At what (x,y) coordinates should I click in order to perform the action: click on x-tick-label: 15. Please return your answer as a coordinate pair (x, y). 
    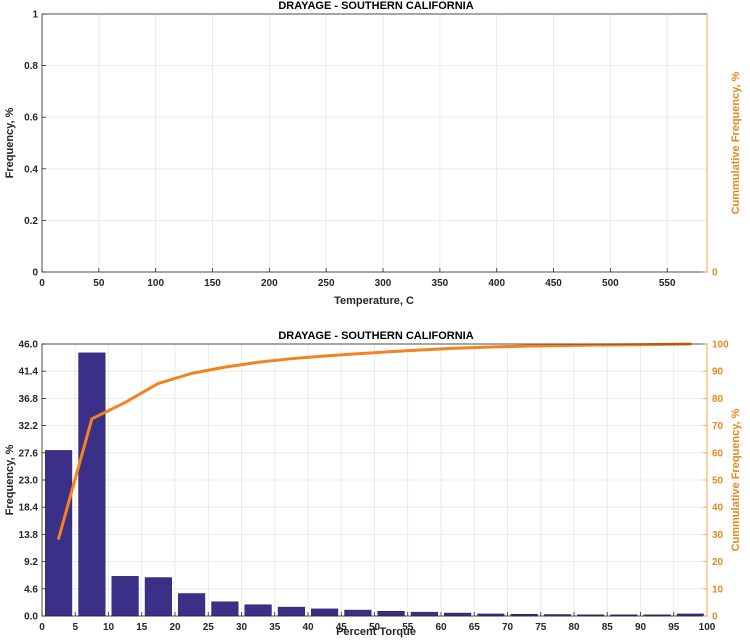
    Looking at the image, I should click on (142, 627).